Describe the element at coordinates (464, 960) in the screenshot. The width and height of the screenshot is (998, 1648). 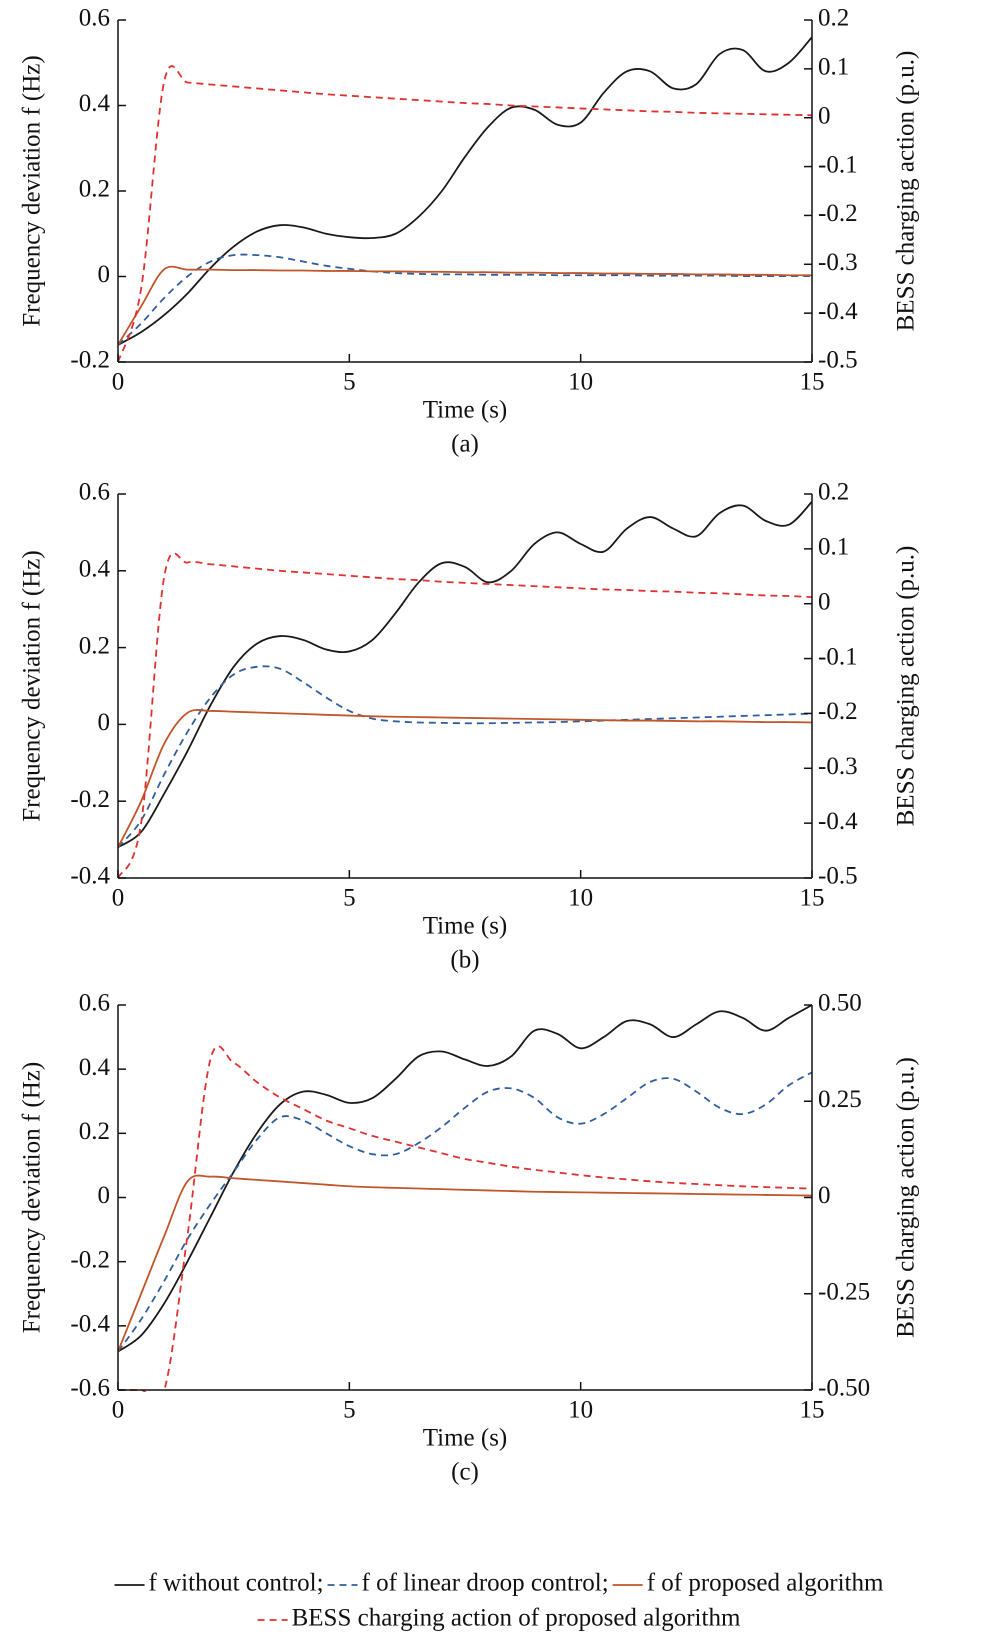
I see `caption: (b)` at that location.